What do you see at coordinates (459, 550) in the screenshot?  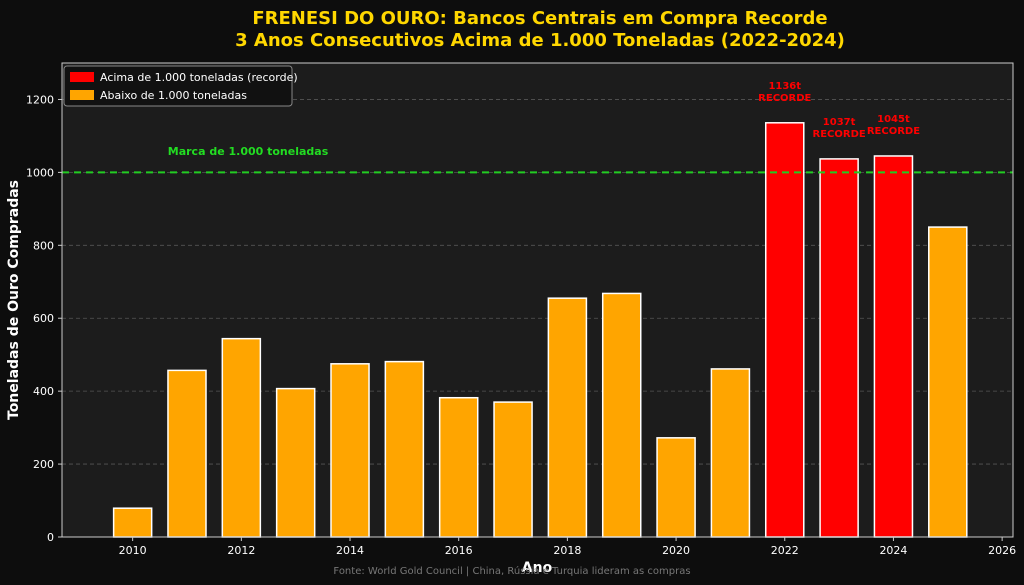 I see `x-tick-label: 2016` at bounding box center [459, 550].